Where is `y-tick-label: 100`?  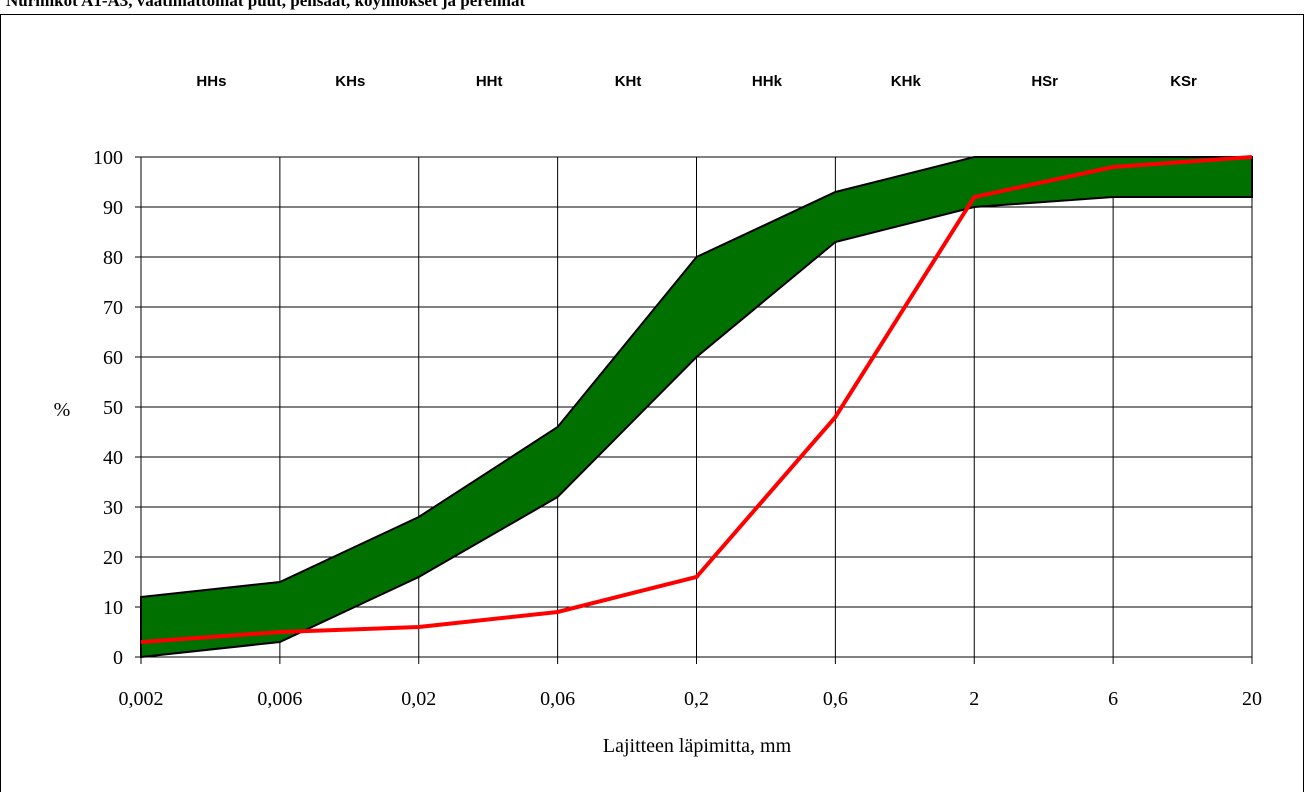 y-tick-label: 100 is located at coordinates (108, 158).